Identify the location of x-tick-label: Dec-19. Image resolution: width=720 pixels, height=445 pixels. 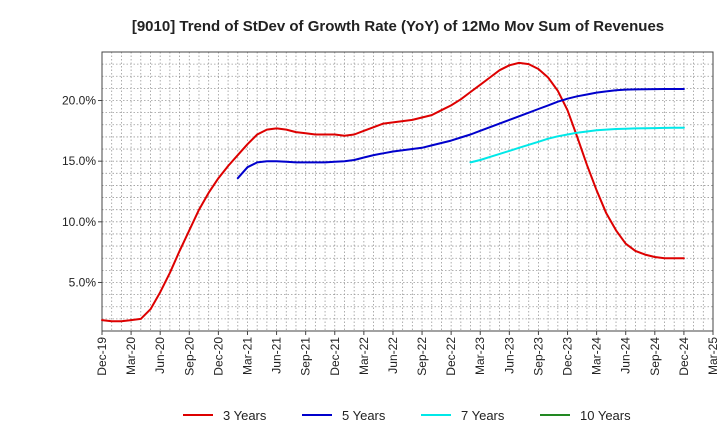
(102, 356).